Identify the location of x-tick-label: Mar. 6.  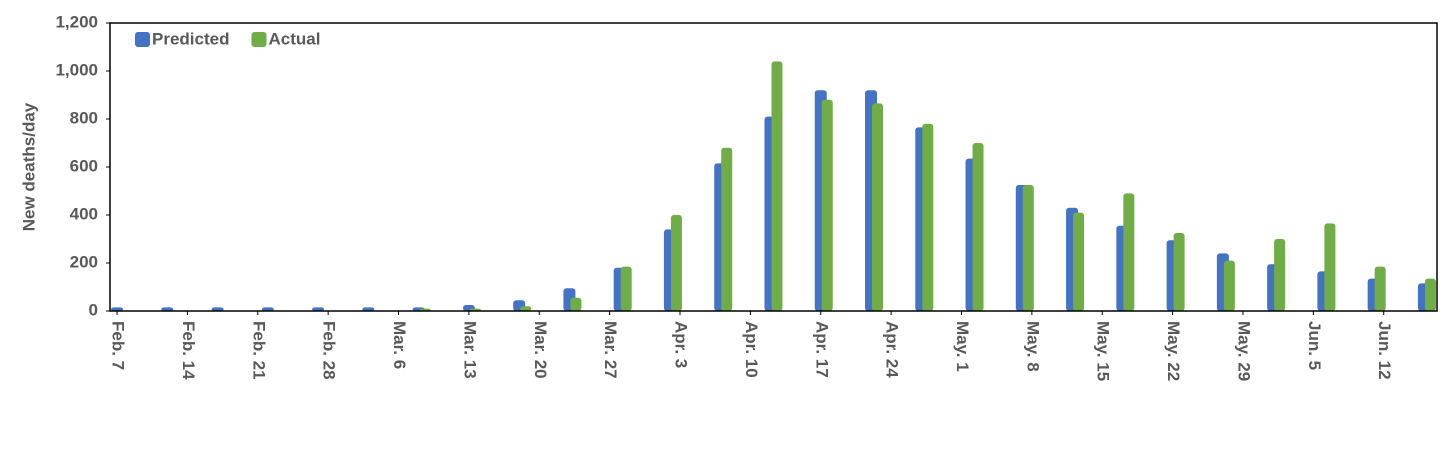
(399, 345).